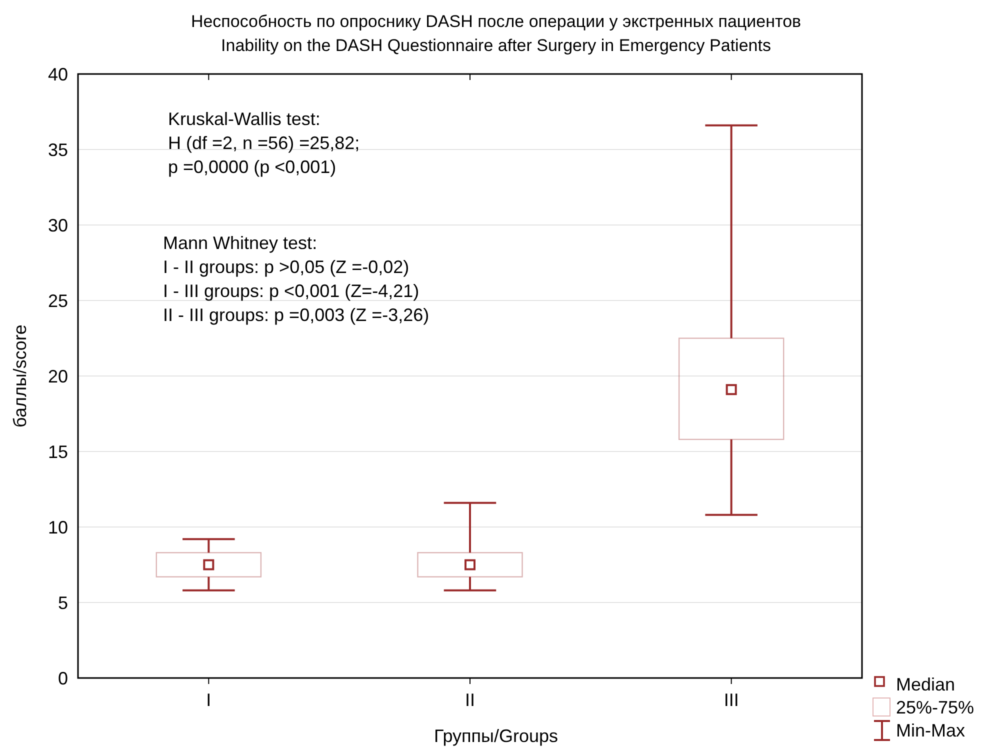 This screenshot has width=992, height=747. I want to click on y-tick-label: 10, so click(58, 527).